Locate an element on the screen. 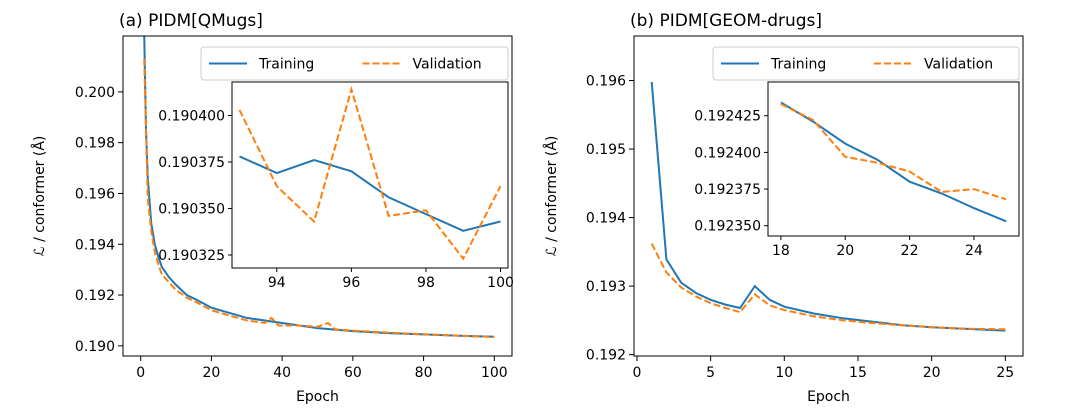 This screenshot has width=1080, height=419. panel-b-legend: Training Validation is located at coordinates (866, 63).